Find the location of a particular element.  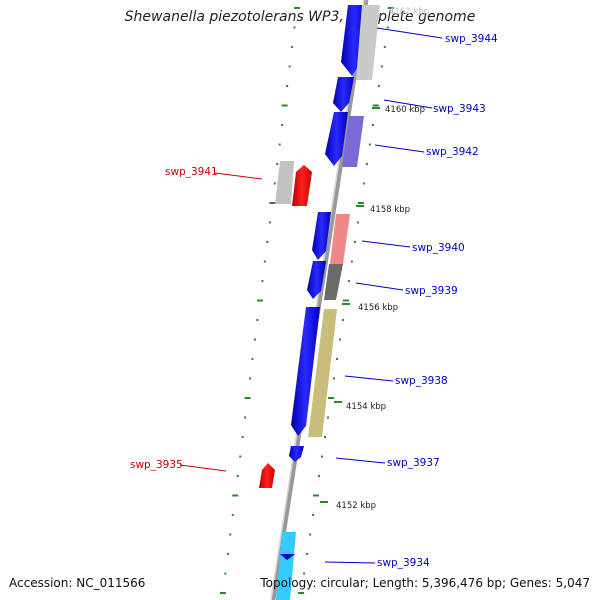

gene-label-swp-3939: swp_3939 is located at coordinates (431, 291).